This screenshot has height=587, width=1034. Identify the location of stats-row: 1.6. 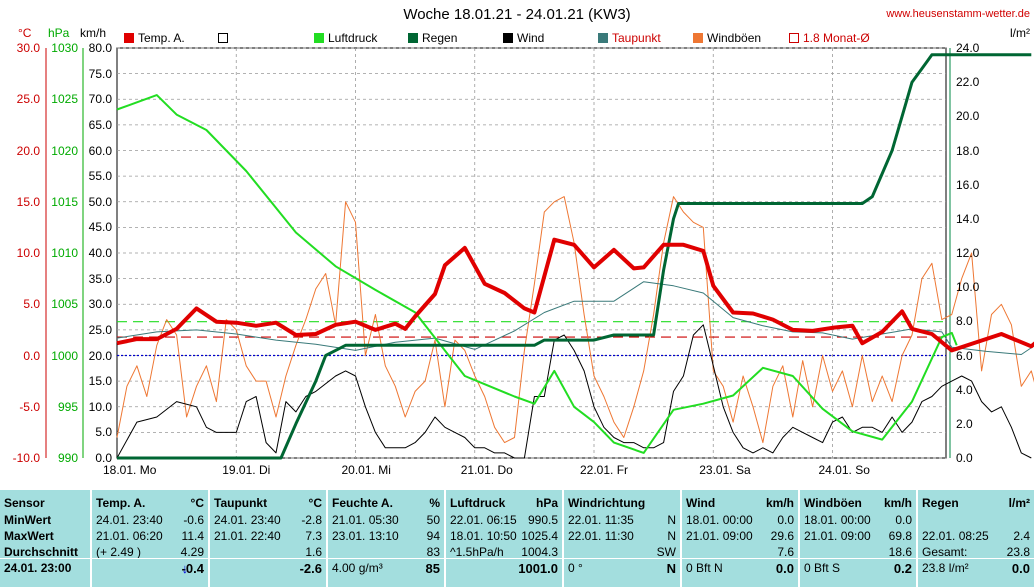
(313, 552).